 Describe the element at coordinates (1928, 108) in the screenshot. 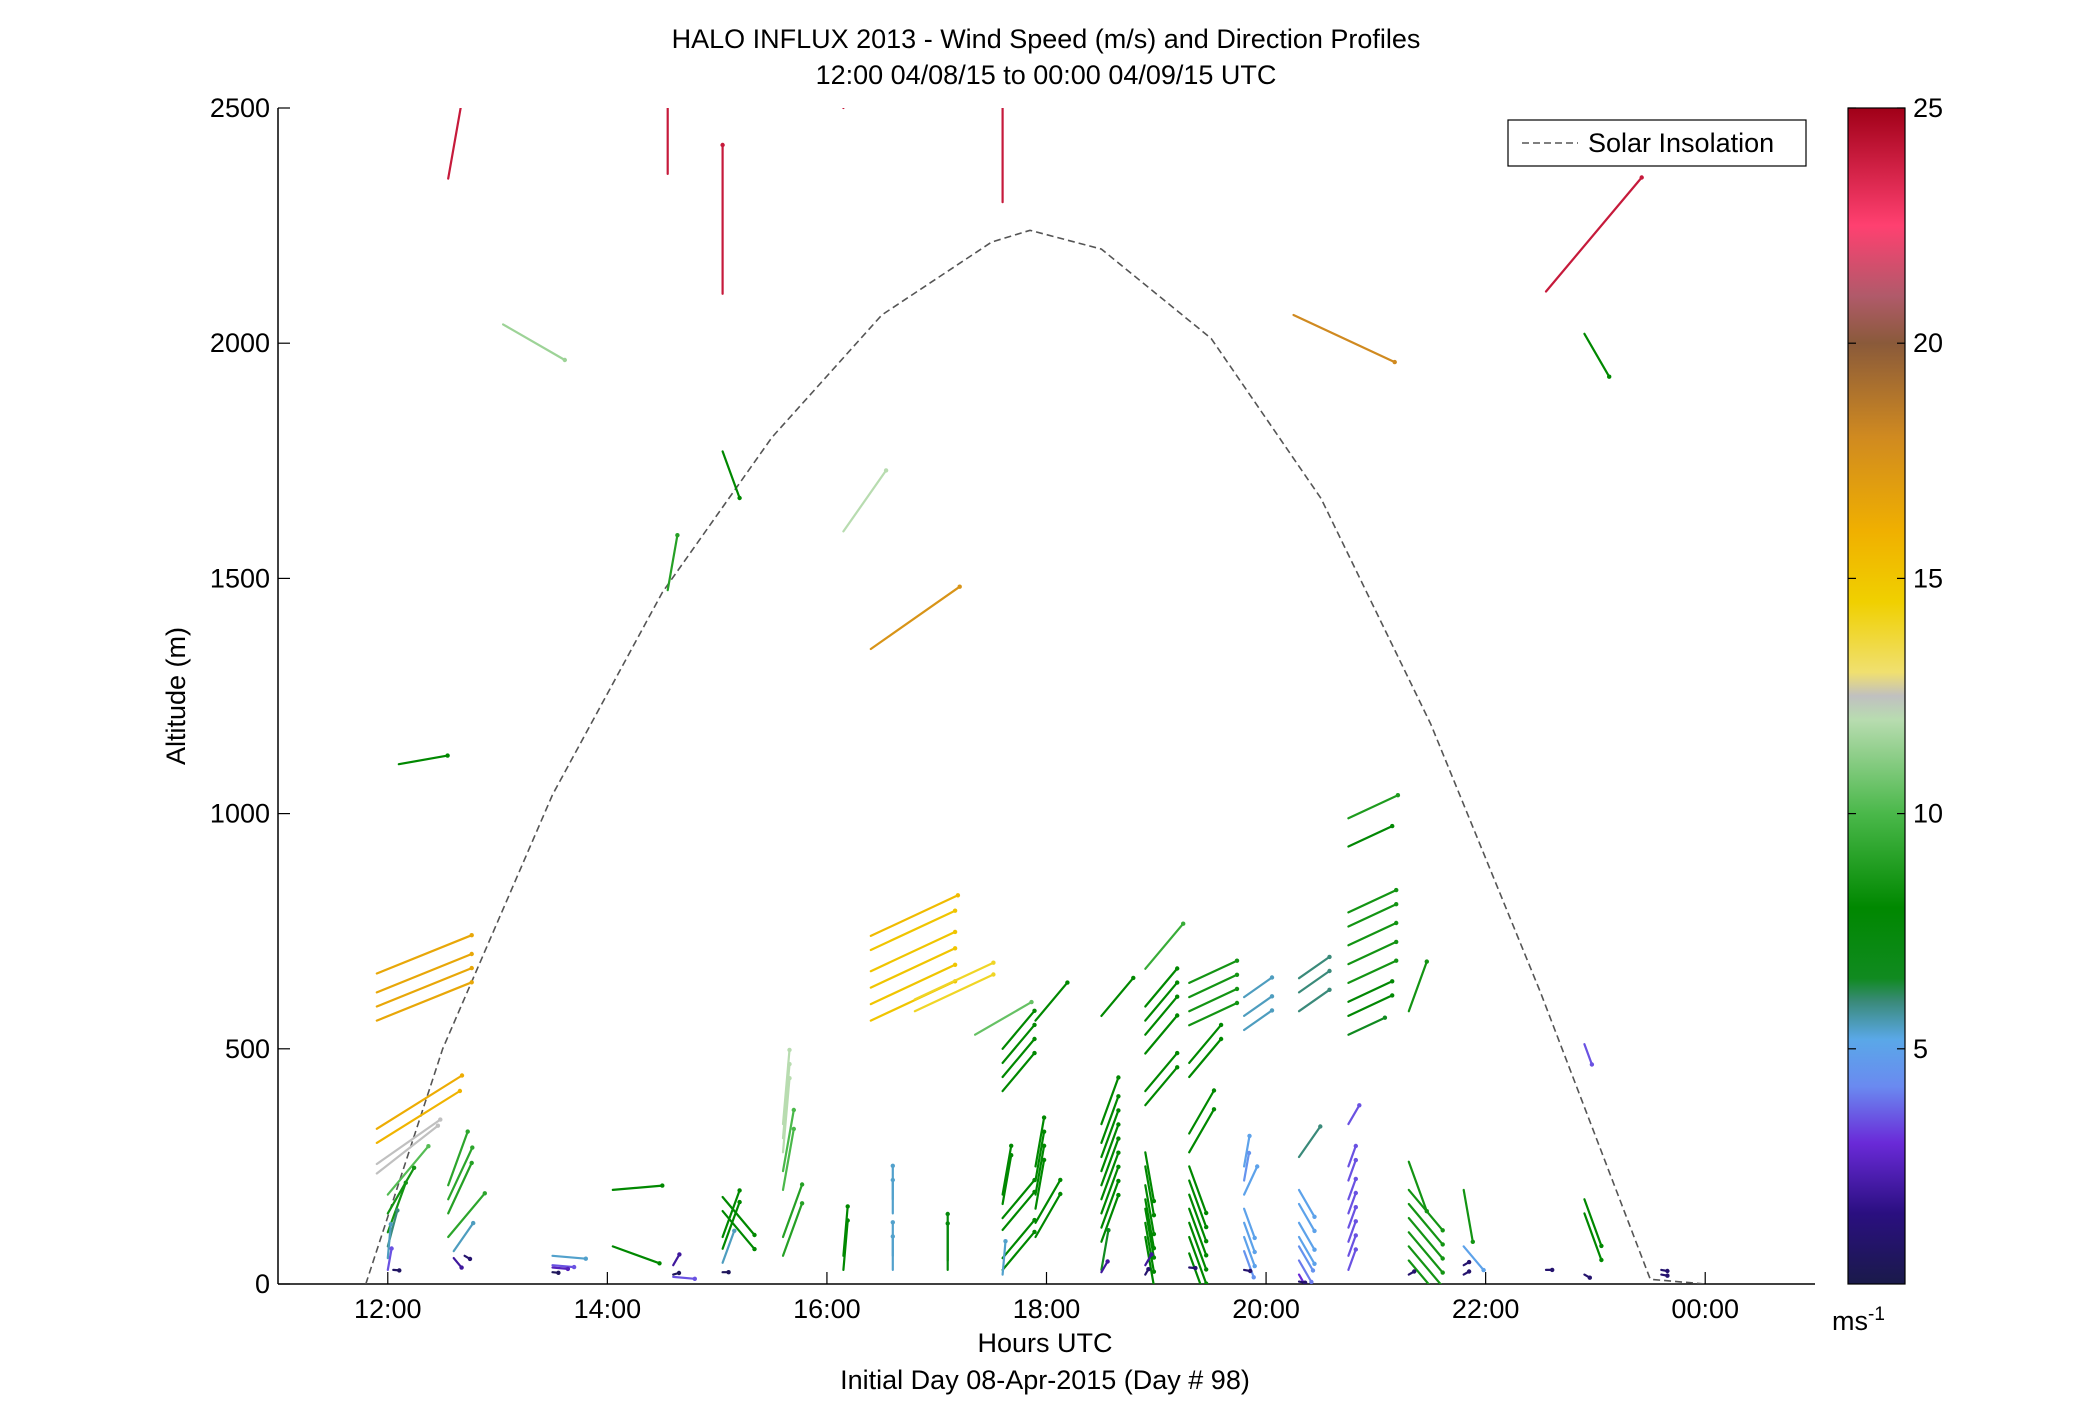

I see `colorbar-tick-label: 25` at that location.